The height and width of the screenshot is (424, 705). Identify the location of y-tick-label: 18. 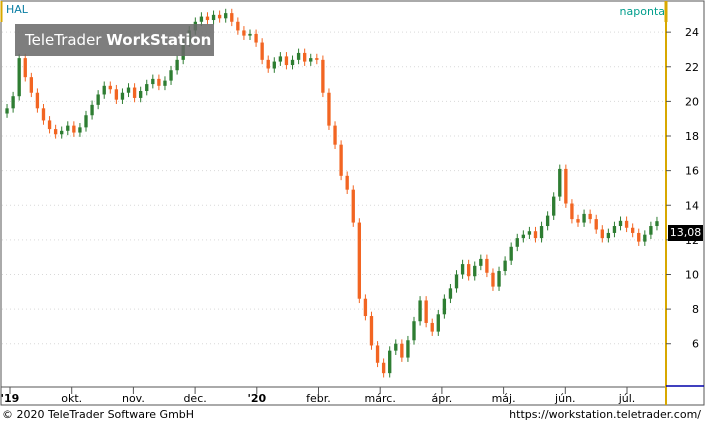
(692, 136).